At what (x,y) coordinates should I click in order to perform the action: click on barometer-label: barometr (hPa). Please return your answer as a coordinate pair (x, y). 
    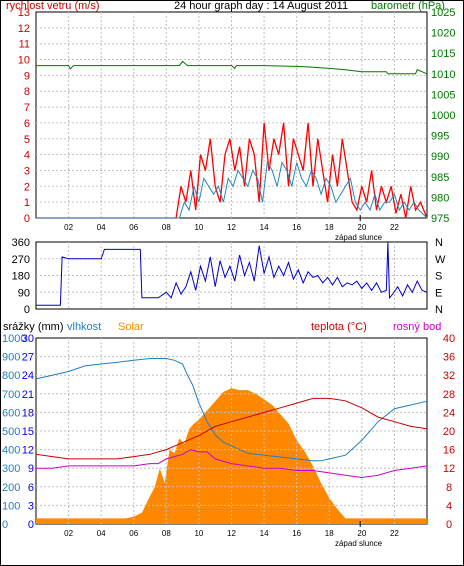
    Looking at the image, I should click on (408, 6).